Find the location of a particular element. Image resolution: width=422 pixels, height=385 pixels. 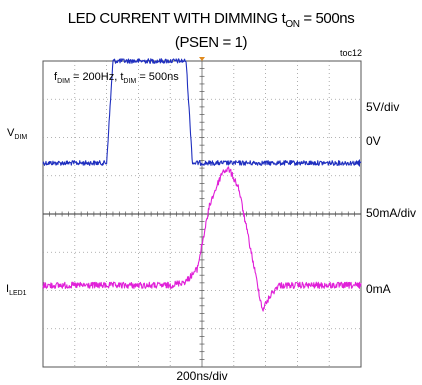

condition-annotation: fDIM = 200Hz, tDIM = 500ns is located at coordinates (116, 78).